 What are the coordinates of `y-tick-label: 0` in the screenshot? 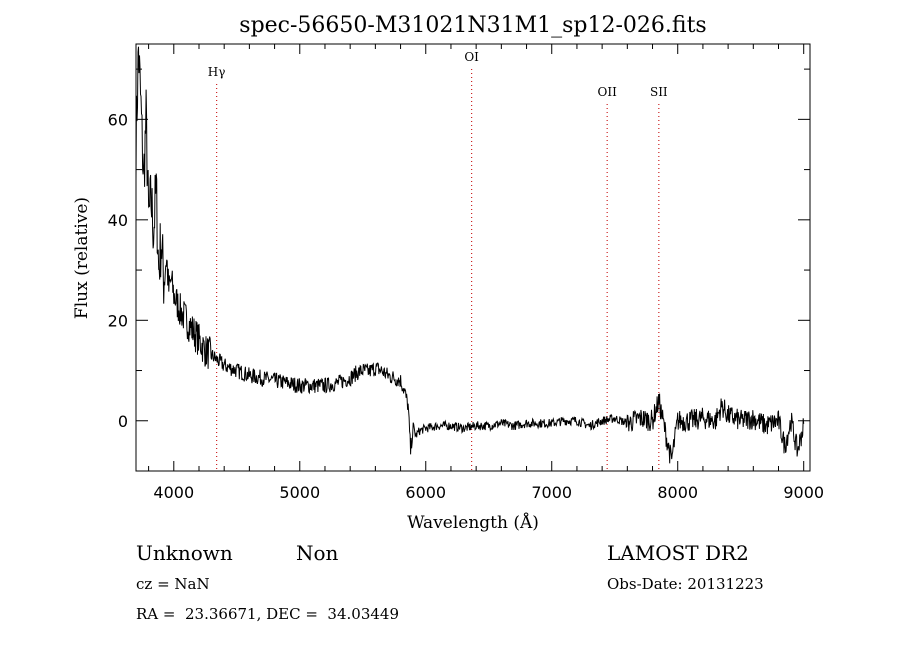 It's located at (123, 421).